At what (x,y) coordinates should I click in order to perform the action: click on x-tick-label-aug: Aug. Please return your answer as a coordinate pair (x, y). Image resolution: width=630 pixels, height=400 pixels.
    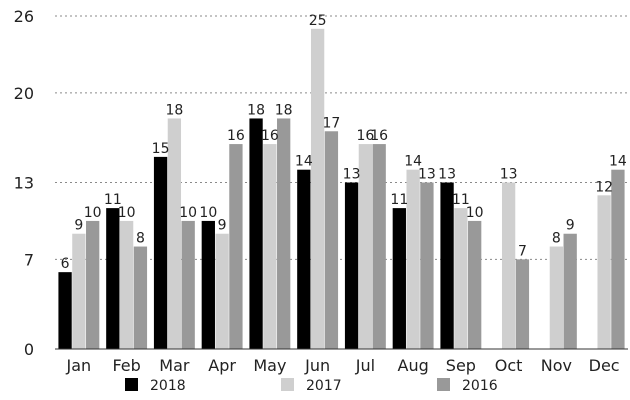
    Looking at the image, I should click on (413, 365).